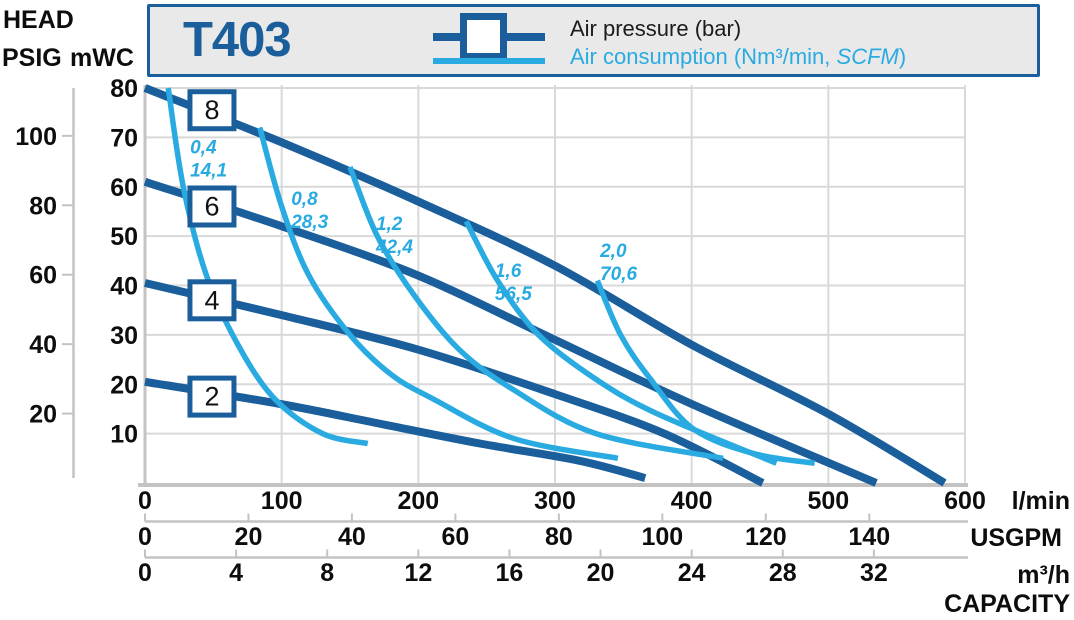 The height and width of the screenshot is (620, 1074). I want to click on pressure-box-8bar, so click(212, 110).